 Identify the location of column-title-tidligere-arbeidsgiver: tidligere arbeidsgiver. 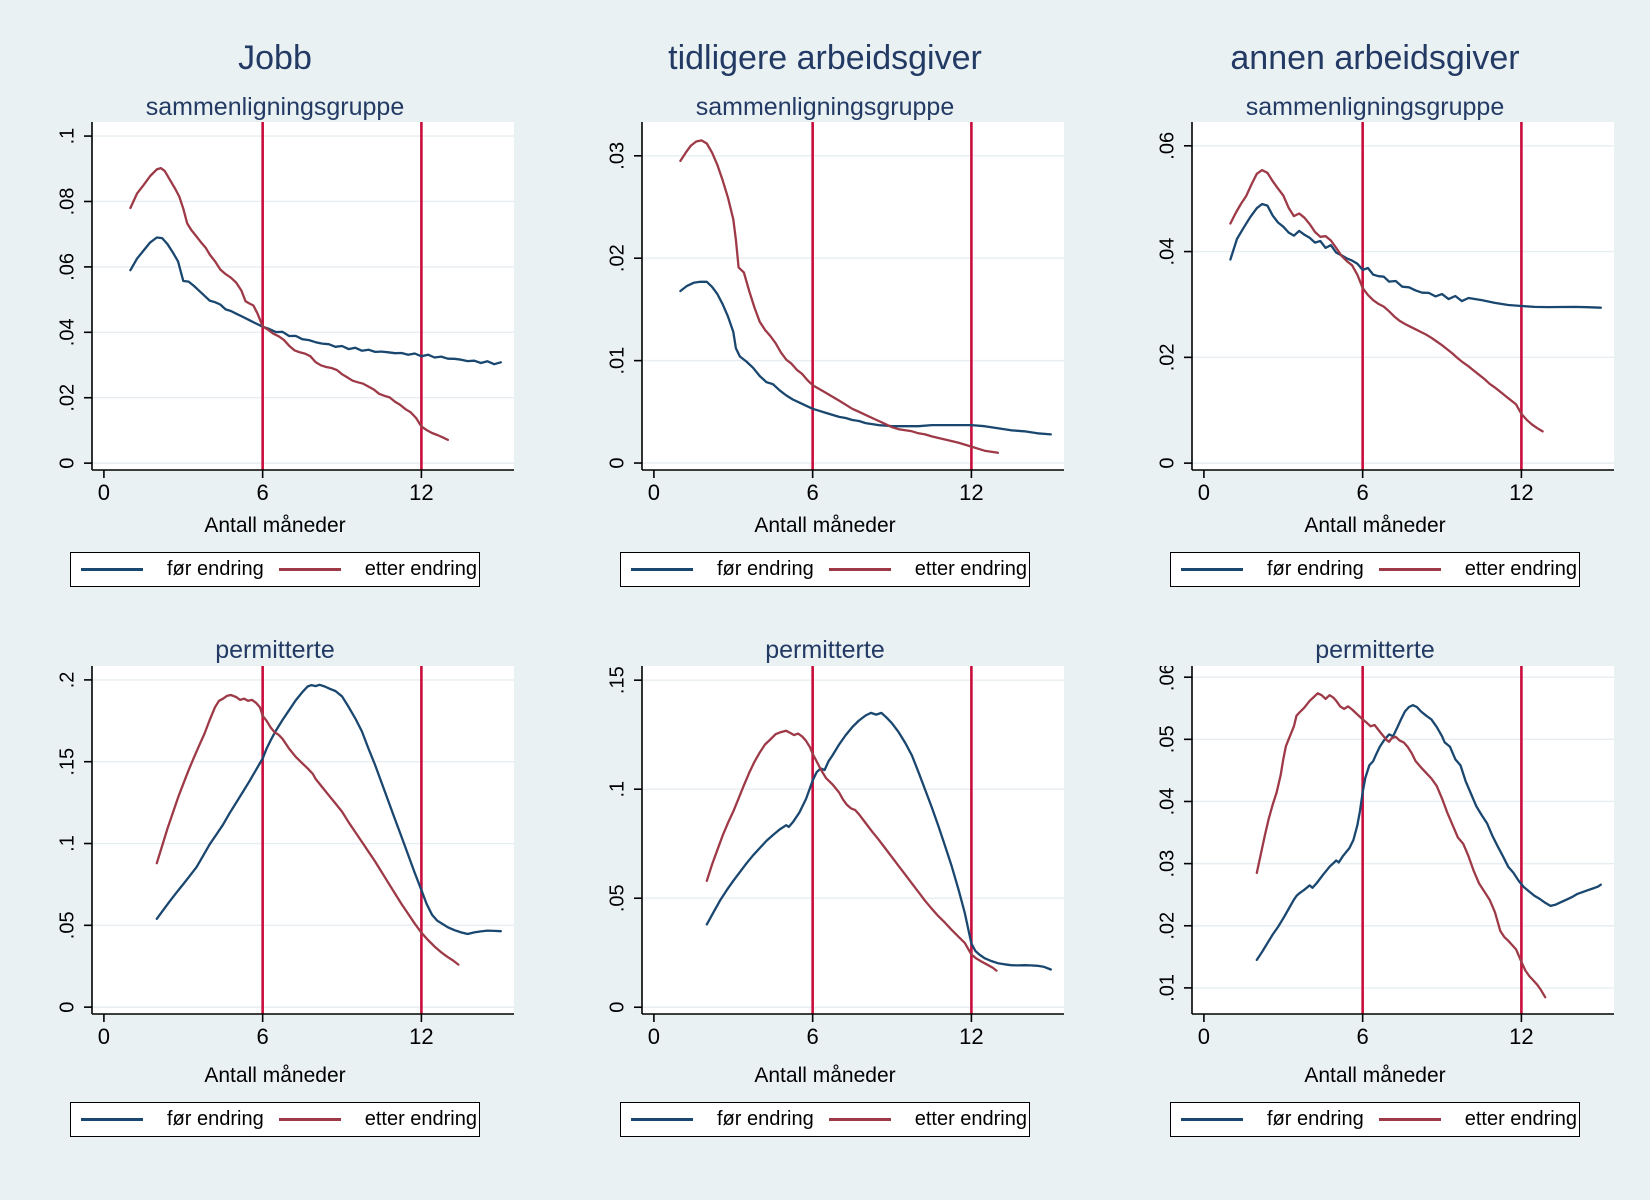
(825, 58).